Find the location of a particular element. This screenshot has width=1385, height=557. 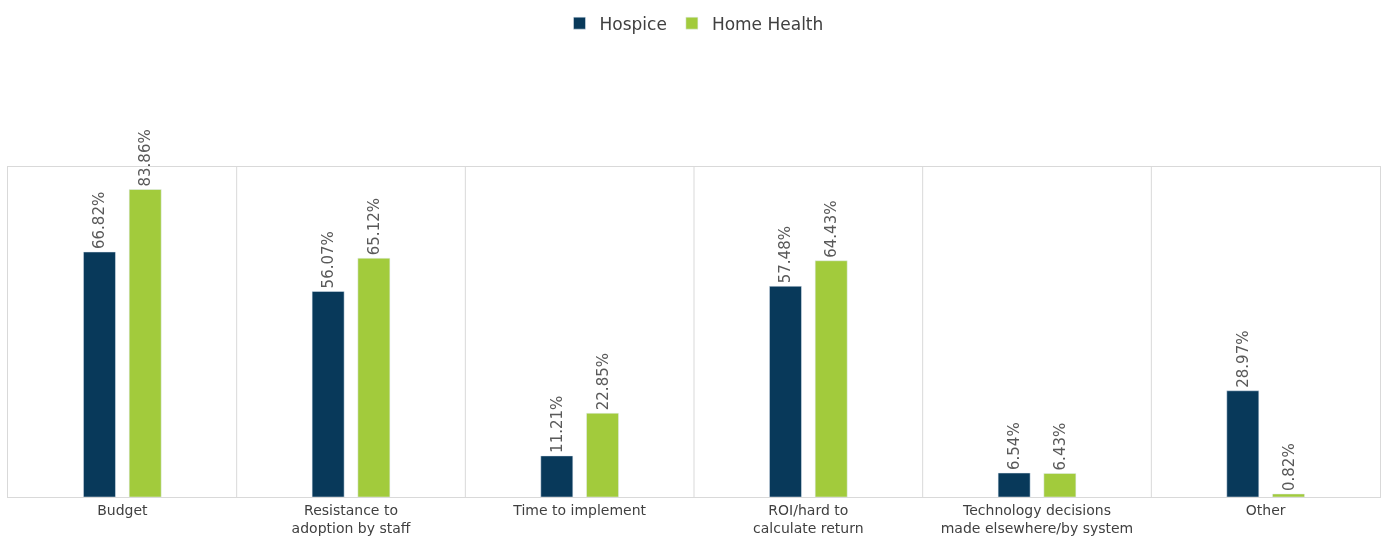

data-label: 56.07% is located at coordinates (328, 260).